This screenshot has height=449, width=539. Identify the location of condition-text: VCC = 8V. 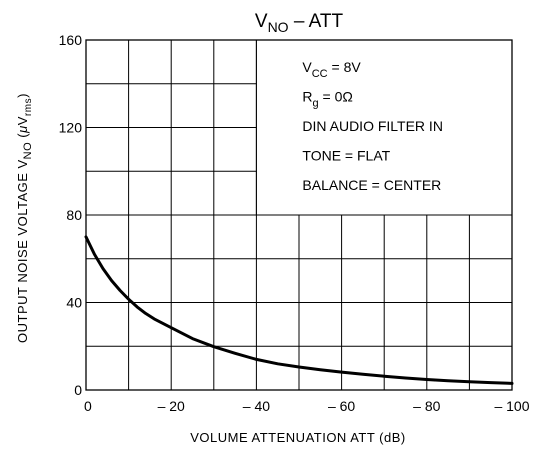
(331, 69).